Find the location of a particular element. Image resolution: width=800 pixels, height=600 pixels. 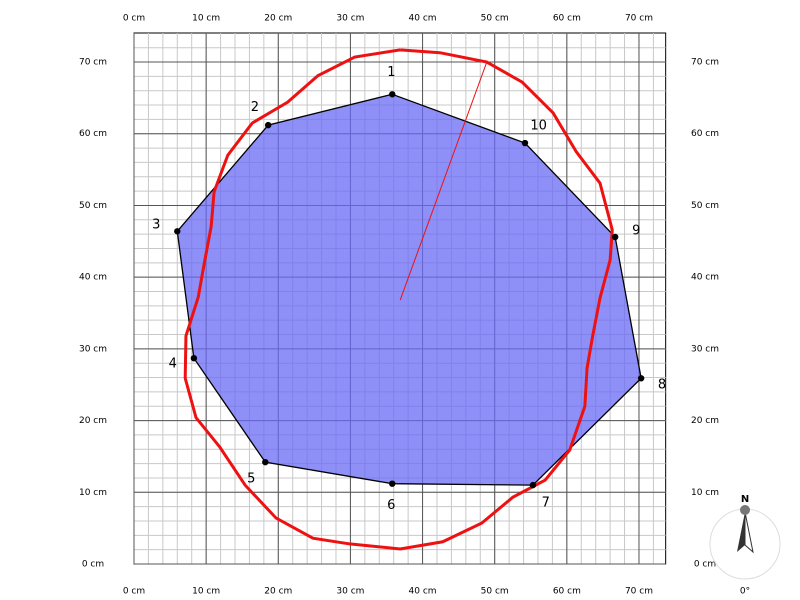

vertex-label: 6 is located at coordinates (391, 505).